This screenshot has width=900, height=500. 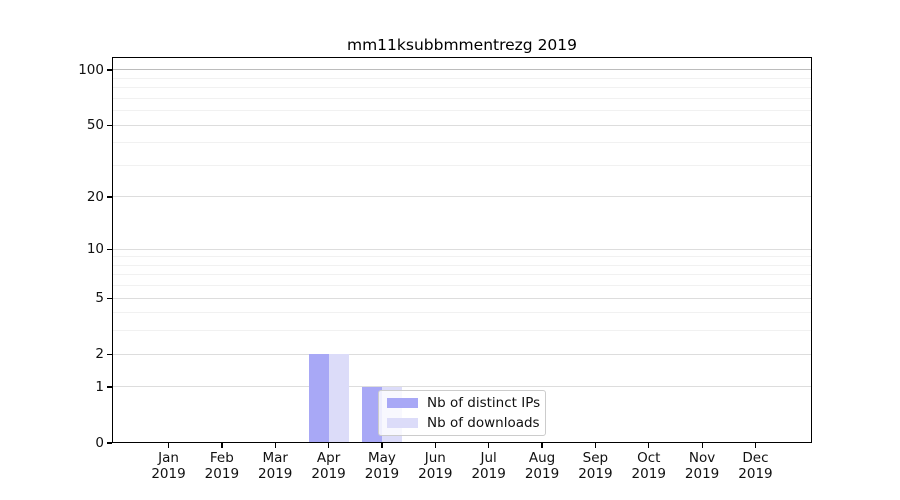 I want to click on x-tick-label: Sep 2019, so click(x=595, y=466).